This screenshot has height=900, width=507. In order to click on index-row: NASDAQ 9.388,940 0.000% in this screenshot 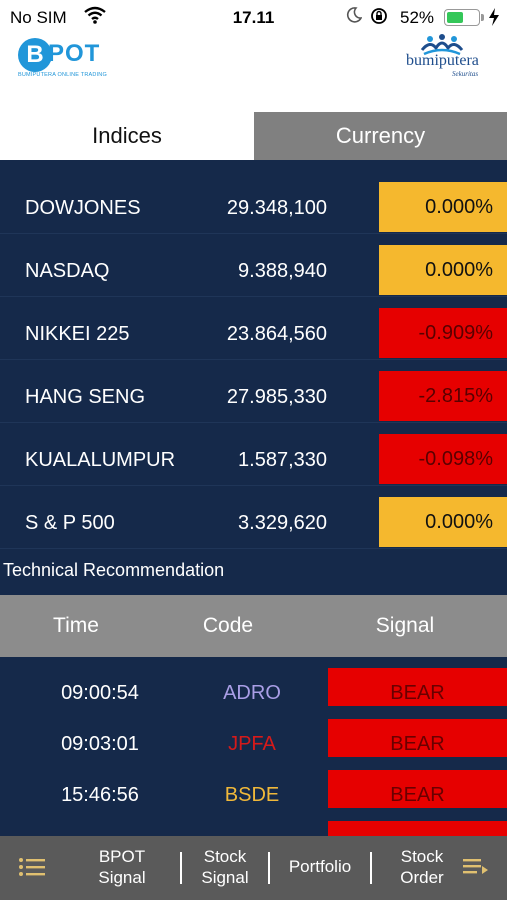, I will do `click(253, 271)`.